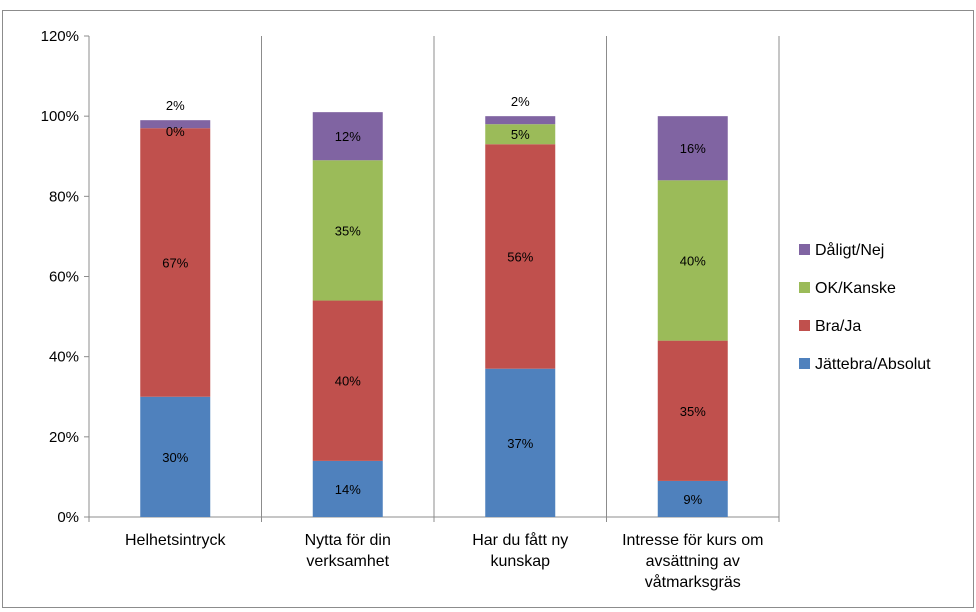  Describe the element at coordinates (693, 582) in the screenshot. I see `category-label: våtmarksgräs` at that location.